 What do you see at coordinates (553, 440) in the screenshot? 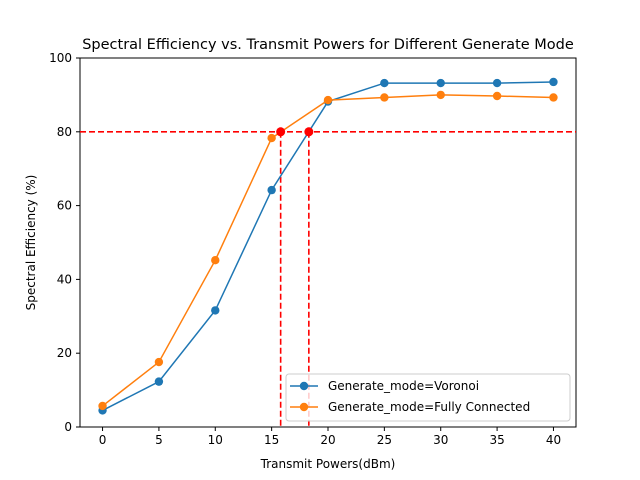
I see `x-tick-label: 40` at bounding box center [553, 440].